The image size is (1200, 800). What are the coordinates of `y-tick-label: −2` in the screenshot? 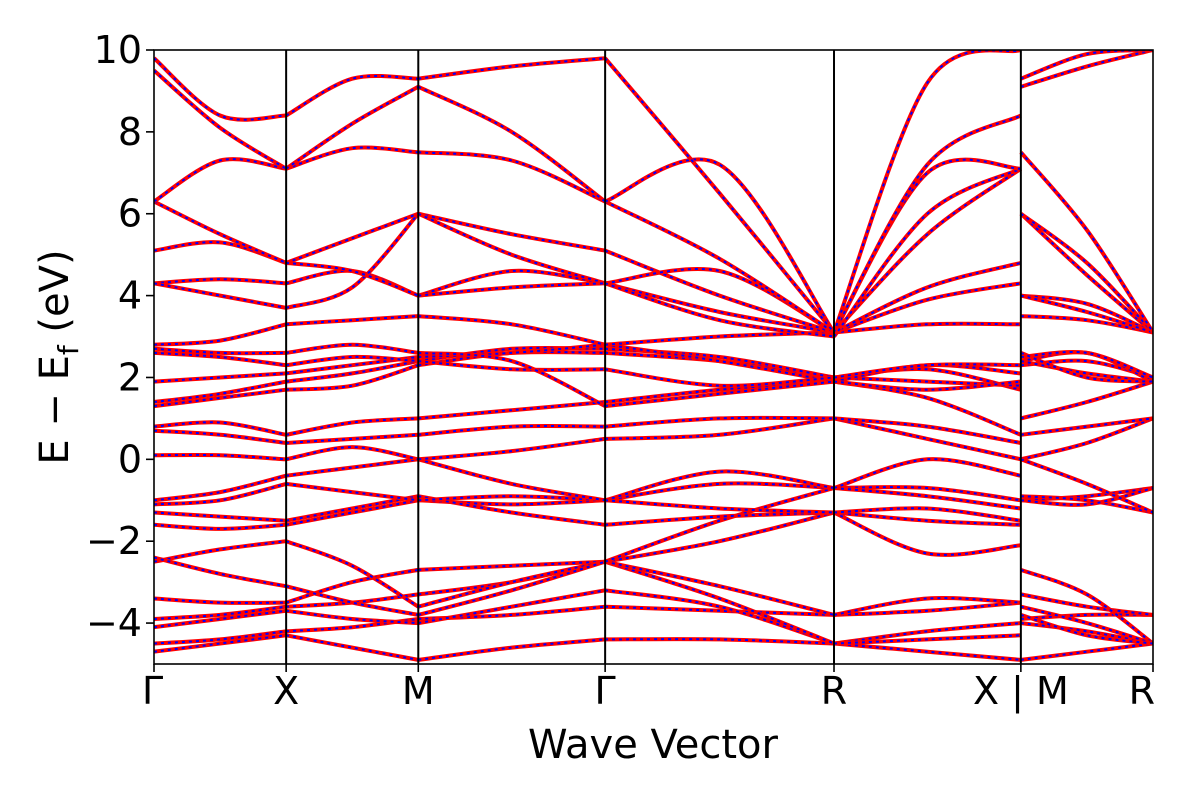 It's located at (114, 541).